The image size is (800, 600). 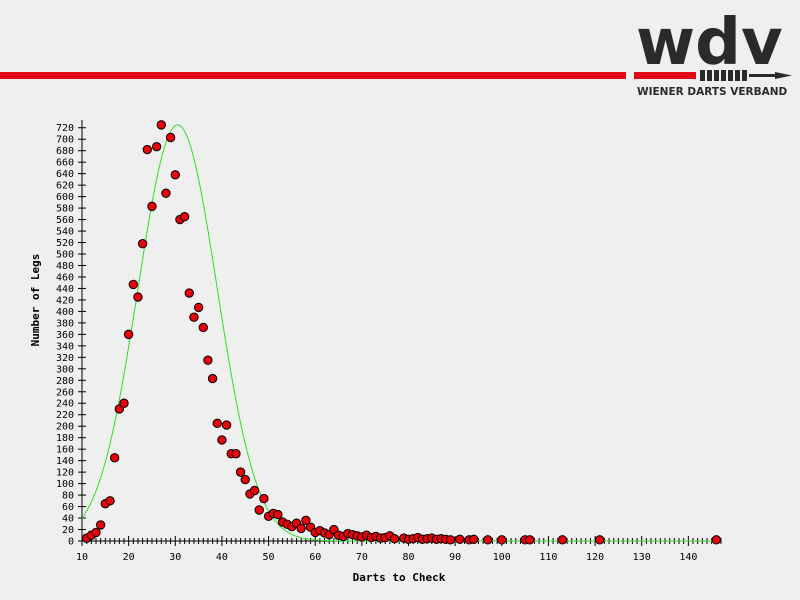 What do you see at coordinates (65, 289) in the screenshot?
I see `y-tick-label: 440` at bounding box center [65, 289].